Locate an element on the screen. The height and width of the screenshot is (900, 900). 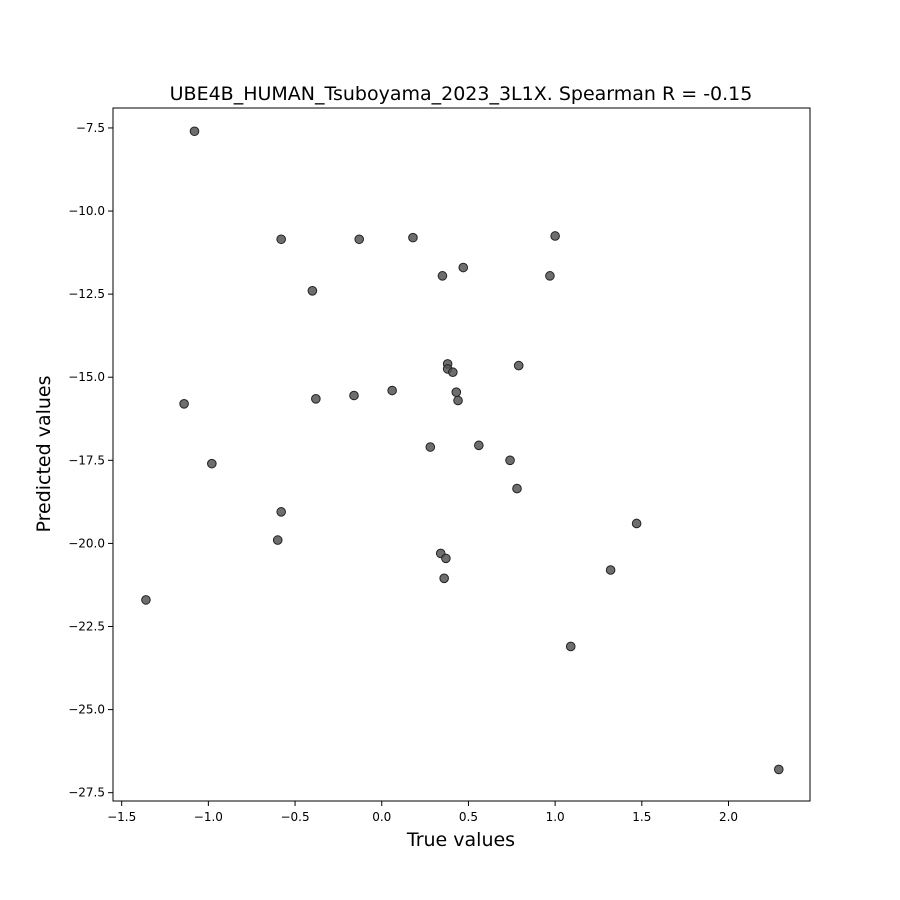
x-tick-label: −0.5 is located at coordinates (294, 817).